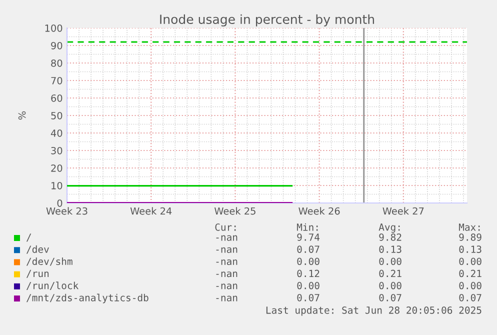  Describe the element at coordinates (308, 274) in the screenshot. I see `text: 0.12` at that location.